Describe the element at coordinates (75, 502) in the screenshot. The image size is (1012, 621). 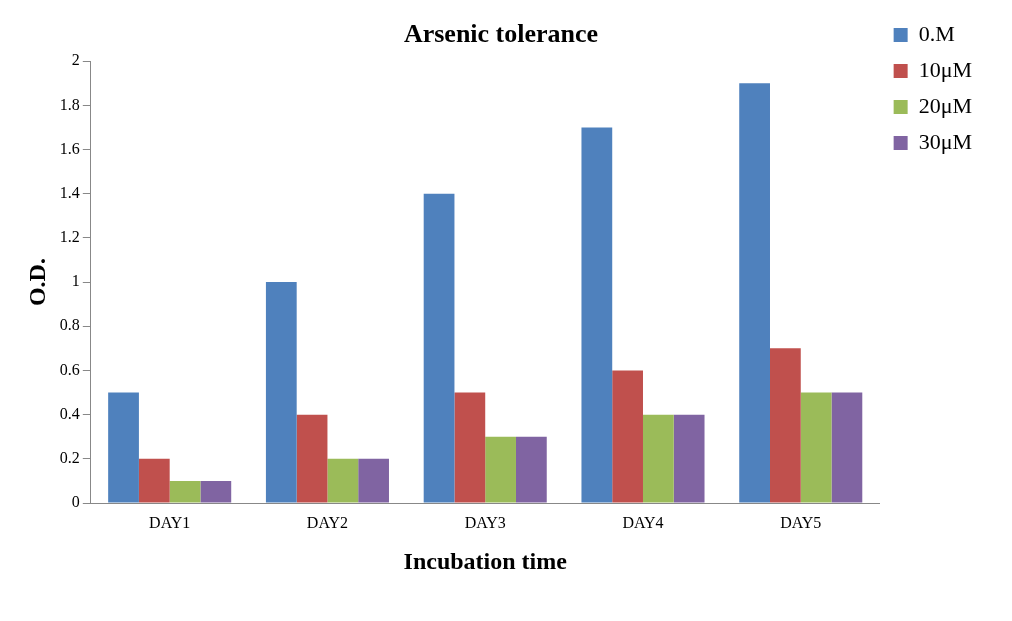
I see `y-tick-label: 0` at that location.